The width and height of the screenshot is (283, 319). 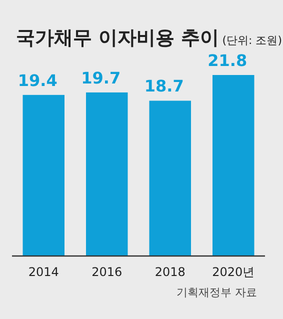 What do you see at coordinates (170, 272) in the screenshot?
I see `x-tick-label: 2018` at bounding box center [170, 272].